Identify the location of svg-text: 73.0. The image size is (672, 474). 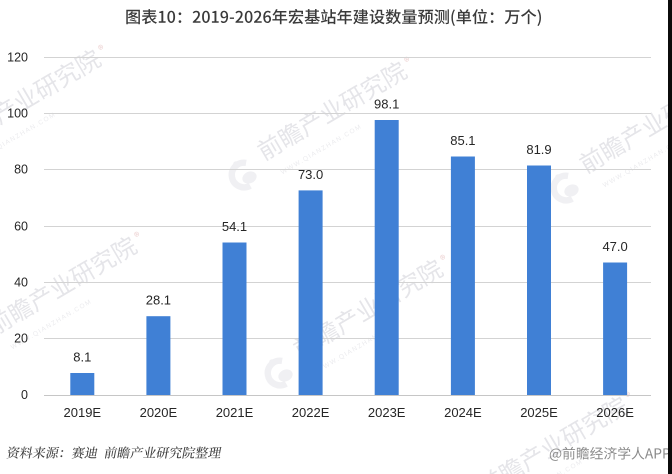
(310, 174).